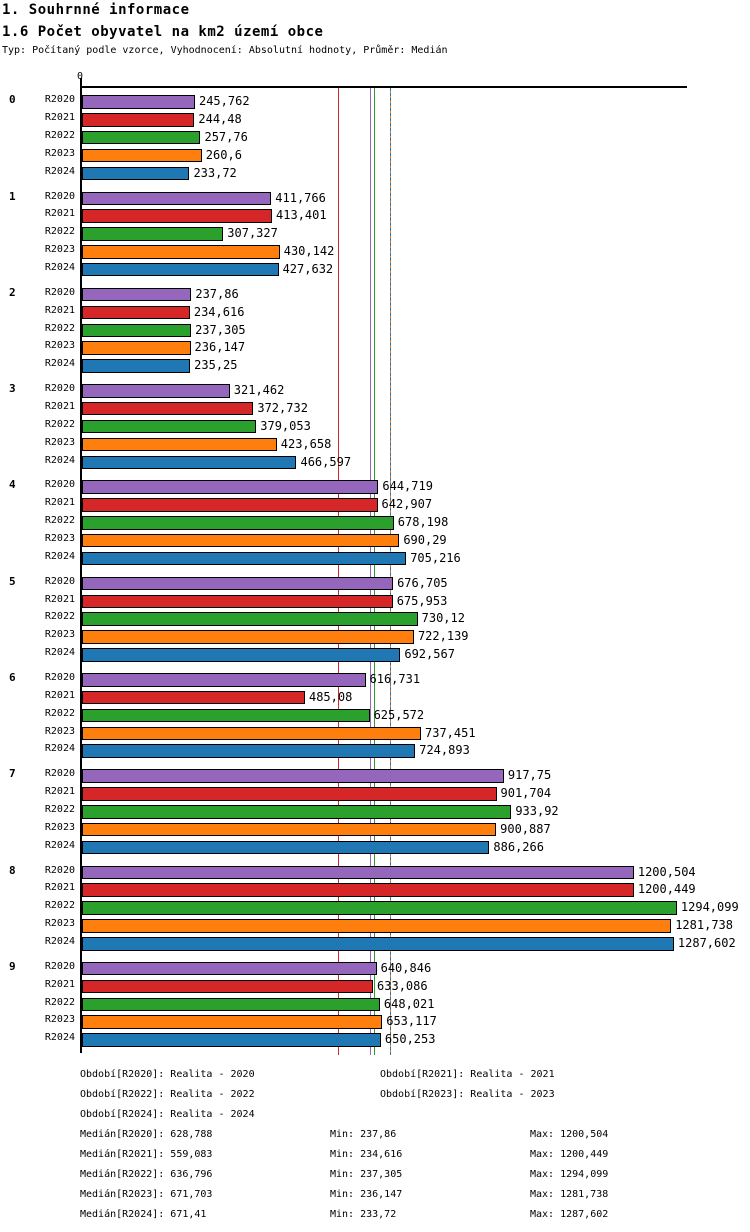 Image resolution: width=750 pixels, height=1232 pixels. Describe the element at coordinates (363, 1214) in the screenshot. I see `footer-min-label: Min: 233,72` at that location.